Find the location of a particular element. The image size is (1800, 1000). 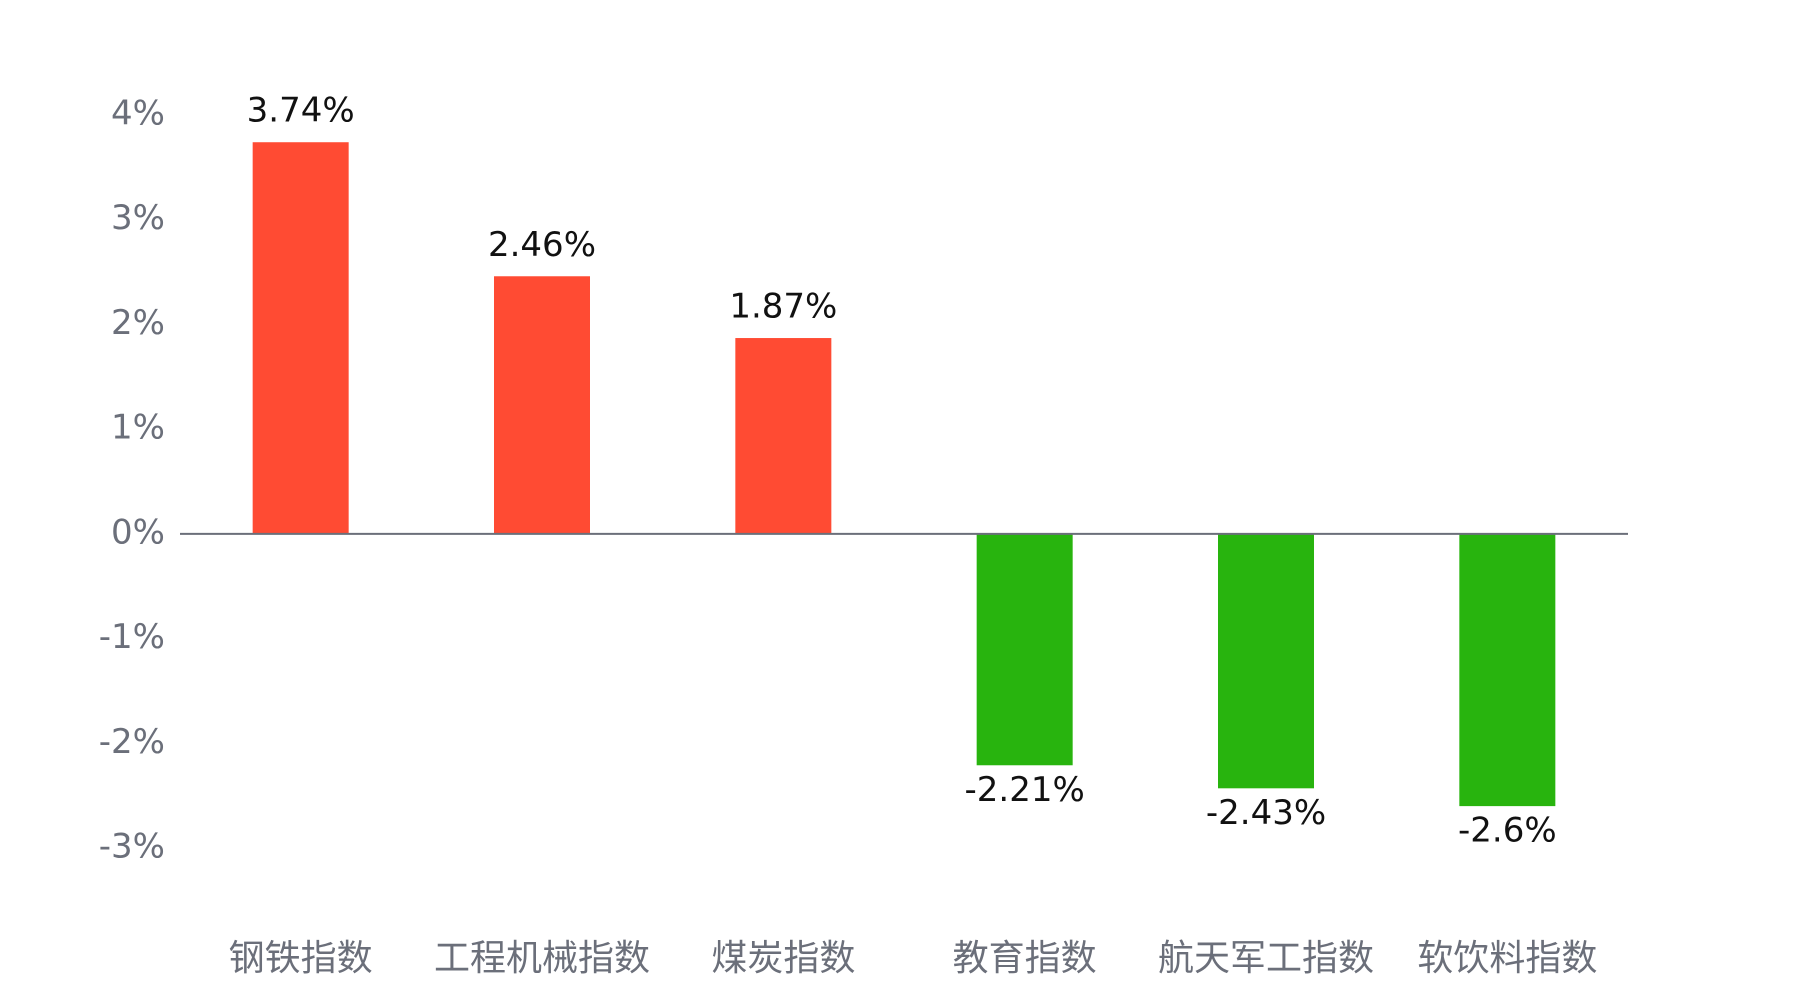

data-label: -2.21% is located at coordinates (1025, 790).